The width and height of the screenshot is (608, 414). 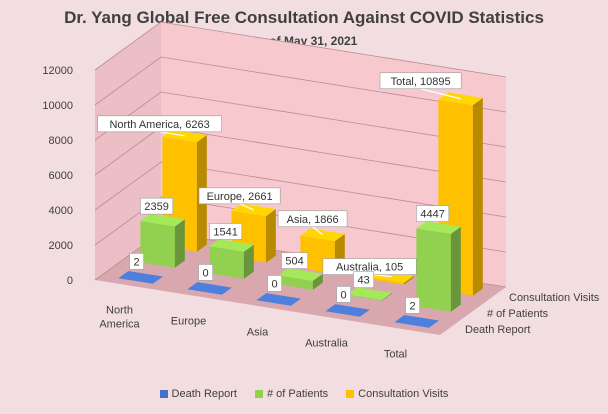 I want to click on data-label-patients-1: 1541, so click(x=226, y=231).